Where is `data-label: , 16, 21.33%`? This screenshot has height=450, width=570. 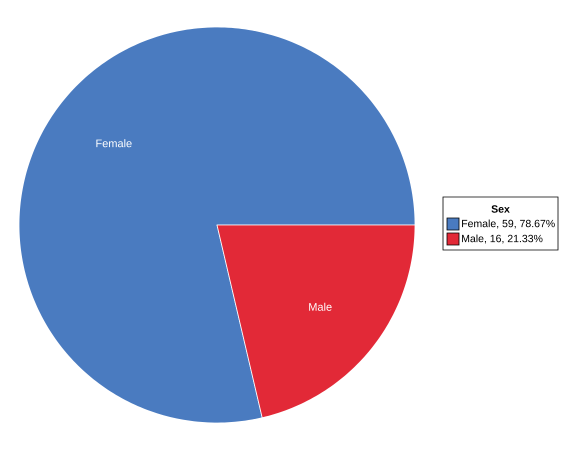
data-label: , 16, 21.33% is located at coordinates (513, 239).